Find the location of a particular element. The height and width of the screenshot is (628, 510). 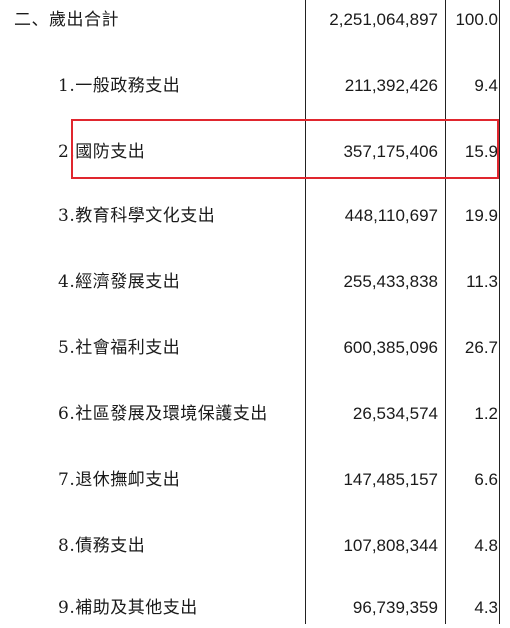

row-percent: 4.3 is located at coordinates (486, 607).